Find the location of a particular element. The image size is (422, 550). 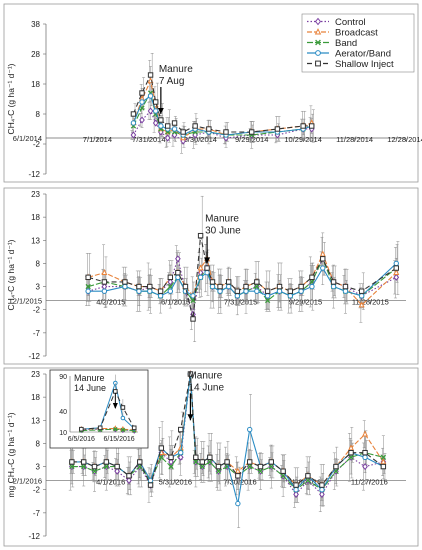

legend-marker-shallow-shape is located at coordinates (318, 63).